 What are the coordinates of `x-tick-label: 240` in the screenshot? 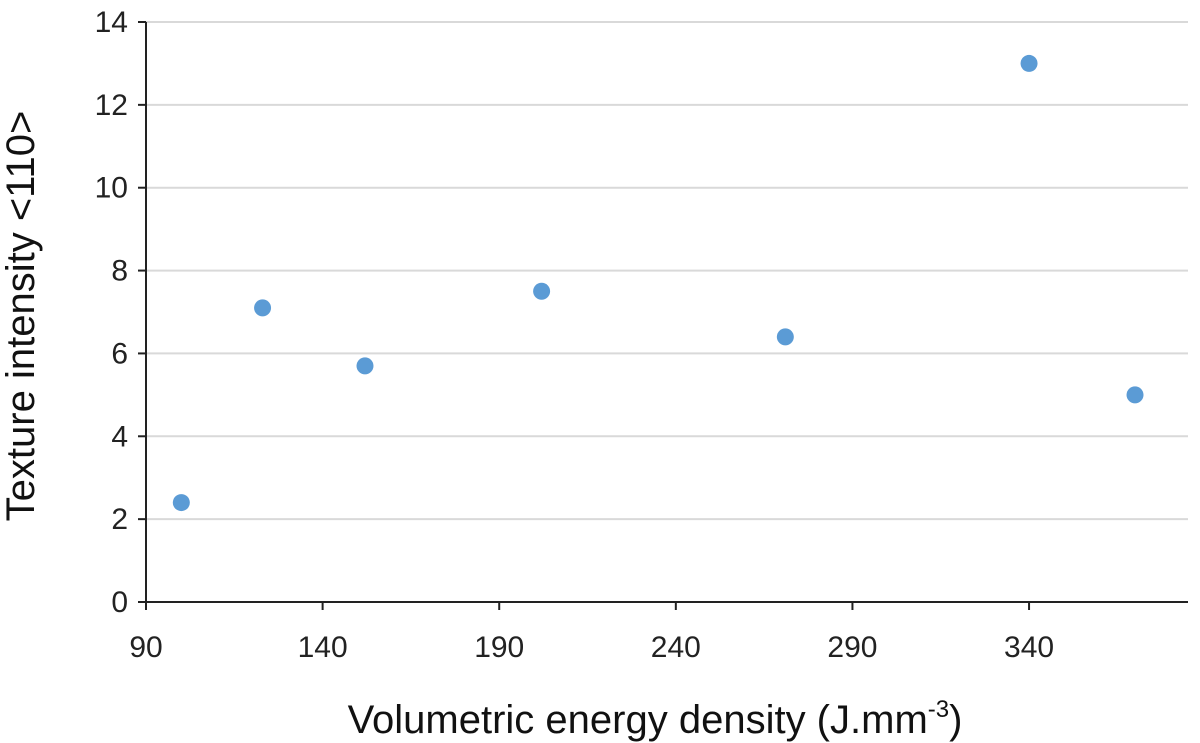 It's located at (676, 647).